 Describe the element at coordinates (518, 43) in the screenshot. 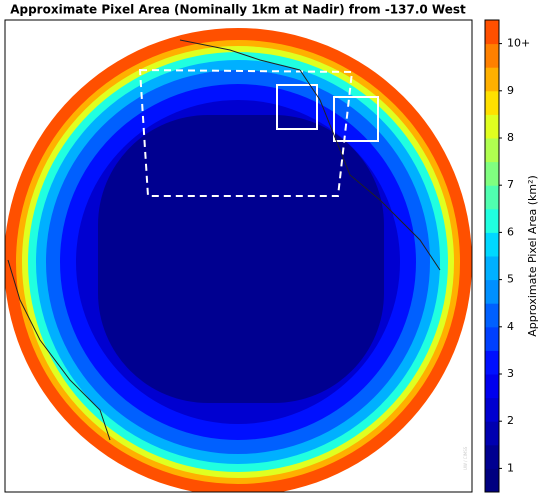

I see `colorbar-tick-label: 10+` at that location.